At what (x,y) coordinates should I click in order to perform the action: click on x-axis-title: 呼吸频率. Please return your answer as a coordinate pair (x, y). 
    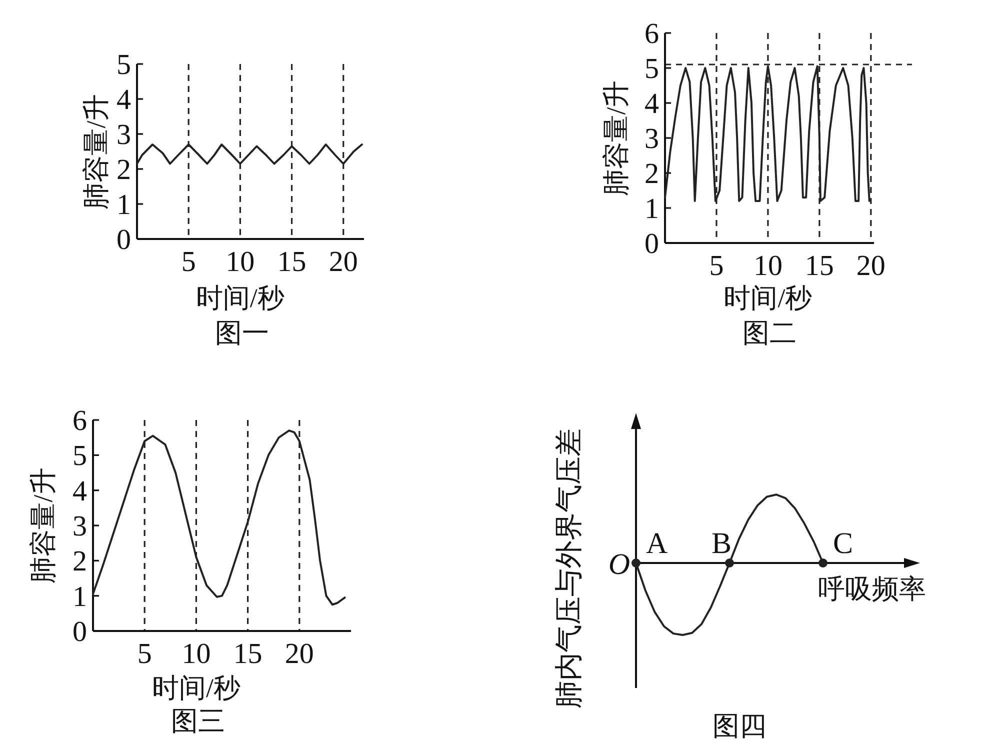
    Looking at the image, I should click on (872, 589).